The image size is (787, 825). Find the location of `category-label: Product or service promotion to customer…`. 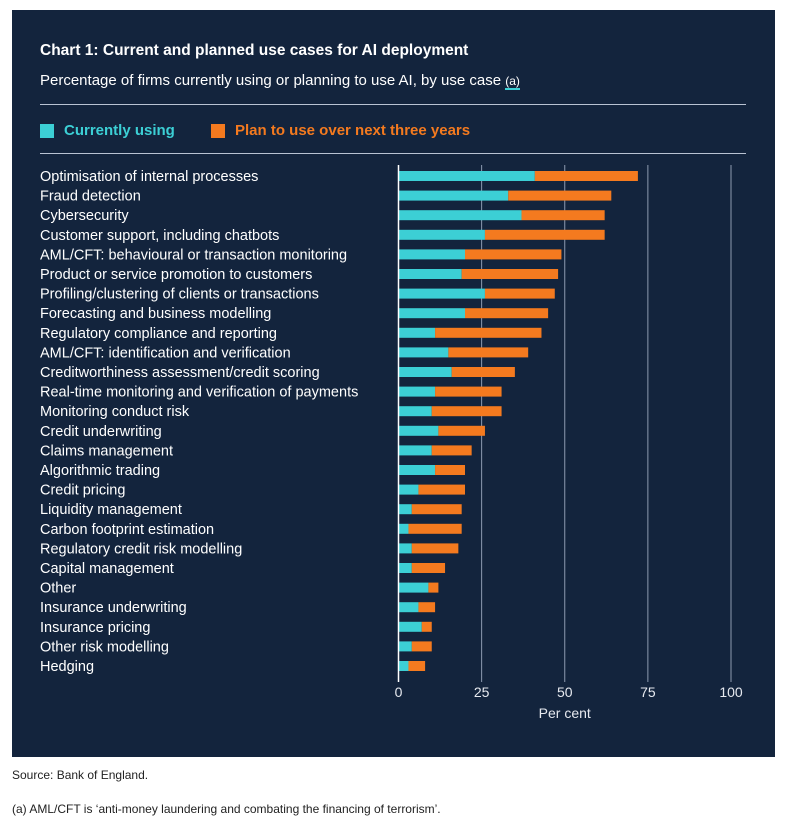

category-label: Product or service promotion to customer… is located at coordinates (176, 275).